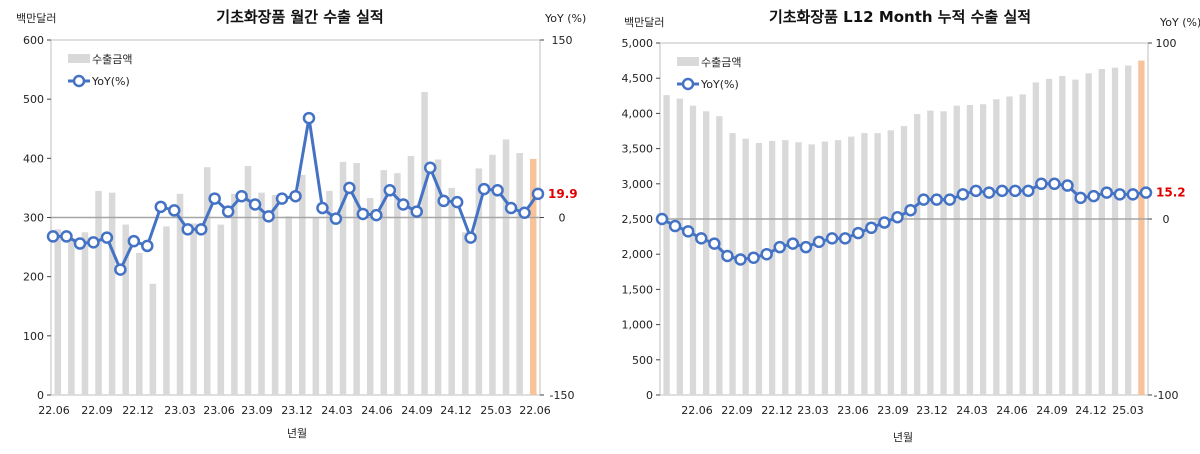 This screenshot has height=454, width=1200. Describe the element at coordinates (1179, 22) in the screenshot. I see `right-axis-unit: YoY (%)` at that location.